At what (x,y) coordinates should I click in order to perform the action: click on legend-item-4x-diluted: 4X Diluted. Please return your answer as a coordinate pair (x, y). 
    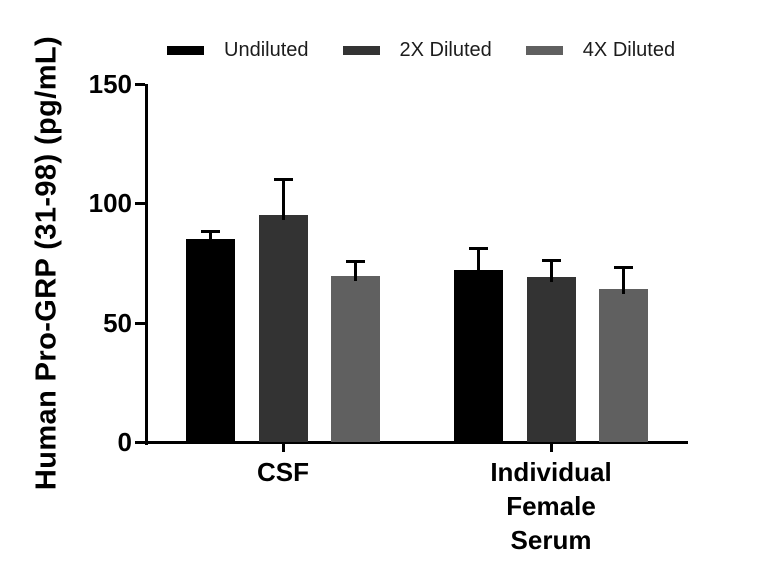
    Looking at the image, I should click on (600, 50).